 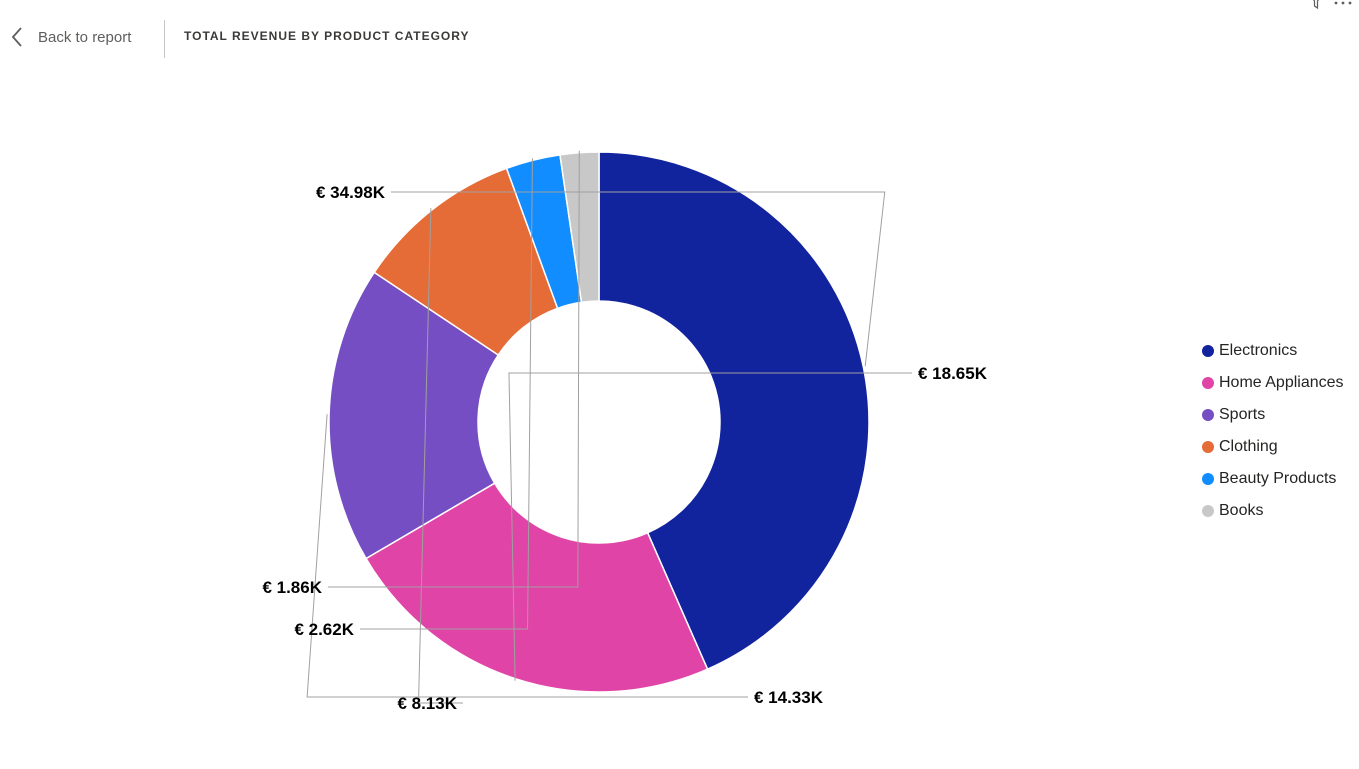 What do you see at coordinates (324, 629) in the screenshot?
I see `data-label-beauty-products: € 2.62K` at bounding box center [324, 629].